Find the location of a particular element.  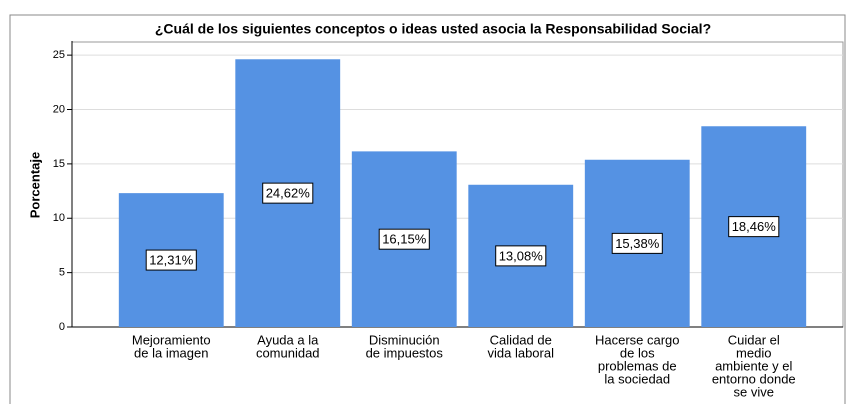

value-label: 16,15% is located at coordinates (404, 239).